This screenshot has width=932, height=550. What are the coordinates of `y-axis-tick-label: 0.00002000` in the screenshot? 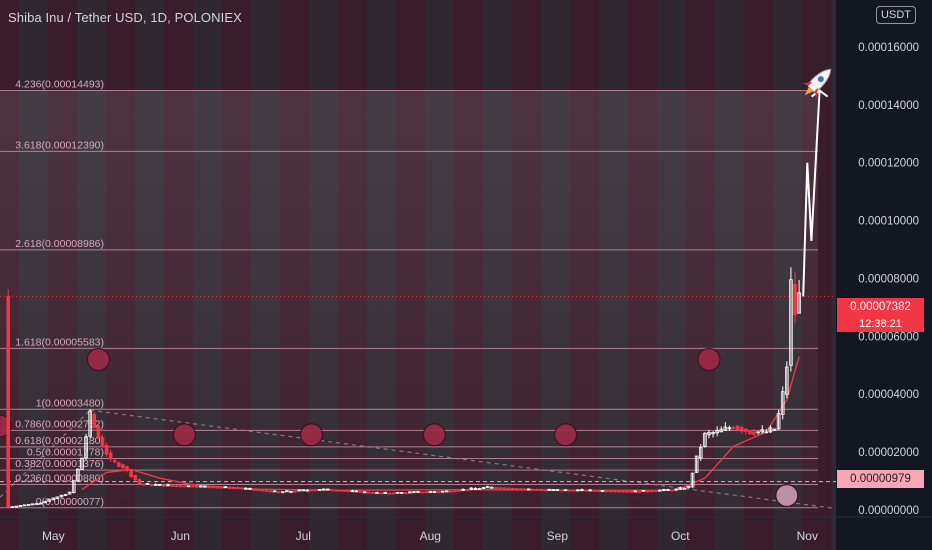 It's located at (888, 453).